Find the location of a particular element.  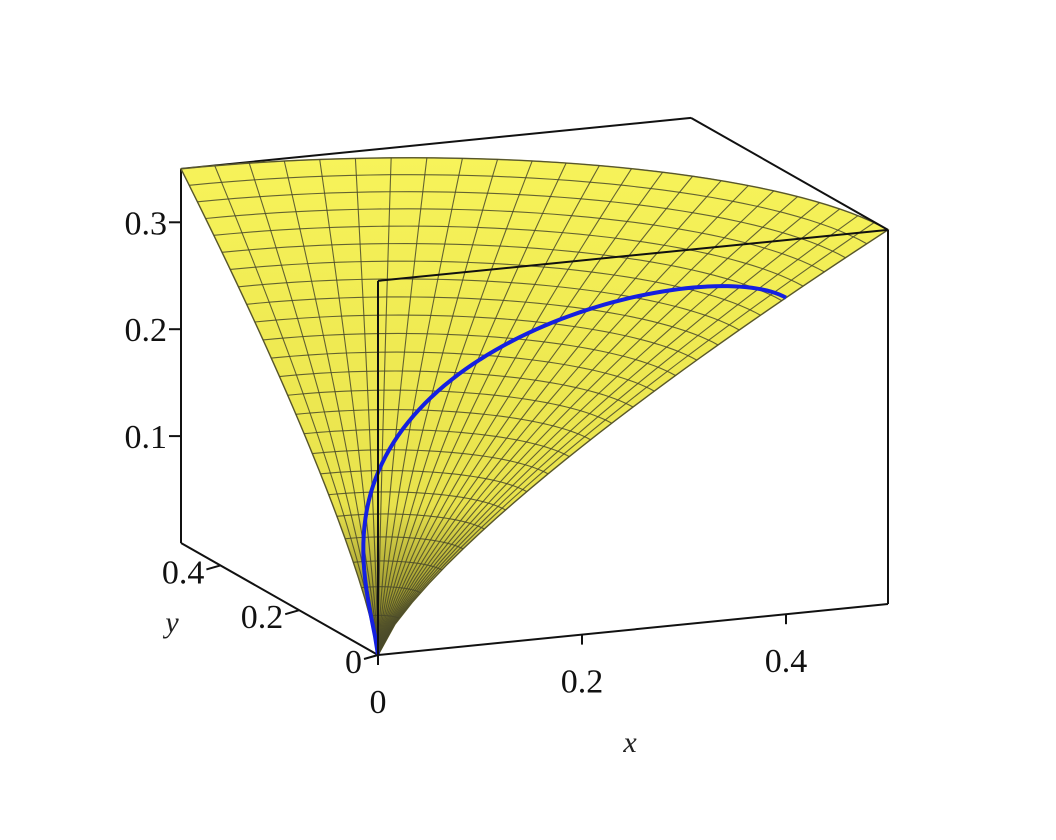

x-tick-label: 0.2 is located at coordinates (582, 682).